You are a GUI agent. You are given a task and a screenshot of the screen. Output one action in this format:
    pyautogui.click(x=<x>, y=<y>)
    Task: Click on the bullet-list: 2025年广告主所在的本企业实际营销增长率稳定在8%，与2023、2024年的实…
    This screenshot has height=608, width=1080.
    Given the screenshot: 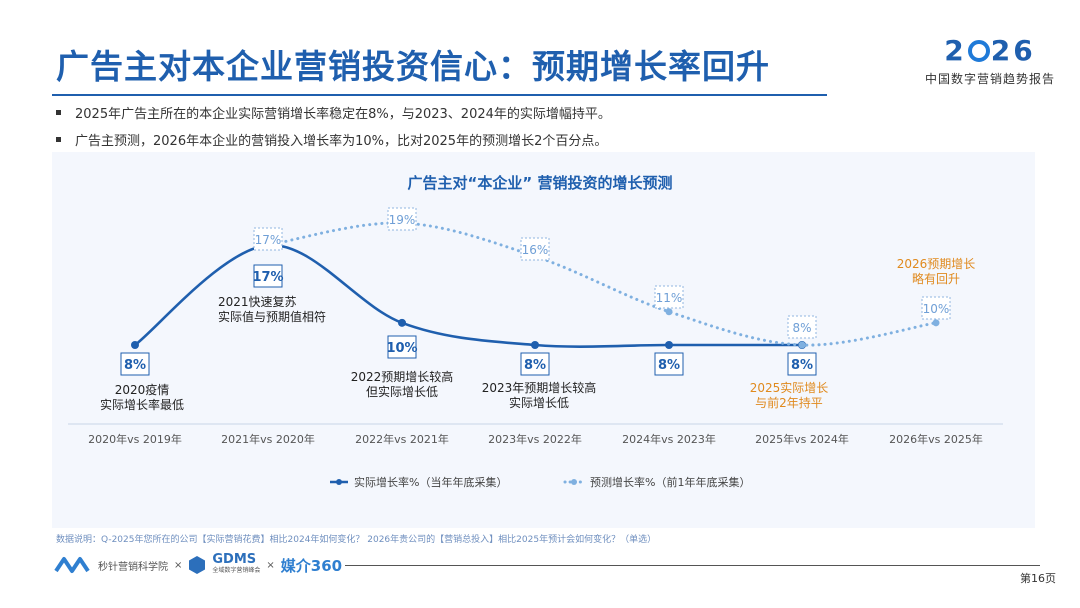 What is the action you would take?
    pyautogui.click(x=333, y=128)
    